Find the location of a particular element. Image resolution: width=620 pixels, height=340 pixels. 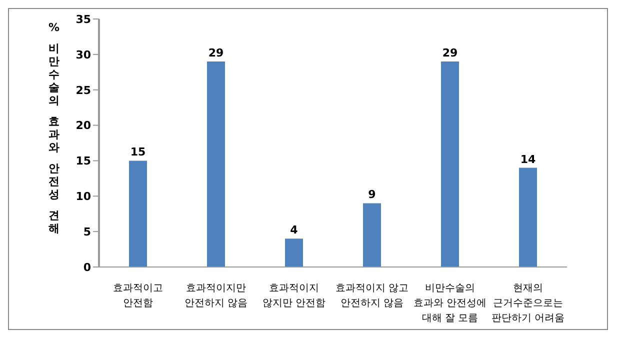

text: % 비만수술의 효과와 안전성 견해 is located at coordinates (54, 128).